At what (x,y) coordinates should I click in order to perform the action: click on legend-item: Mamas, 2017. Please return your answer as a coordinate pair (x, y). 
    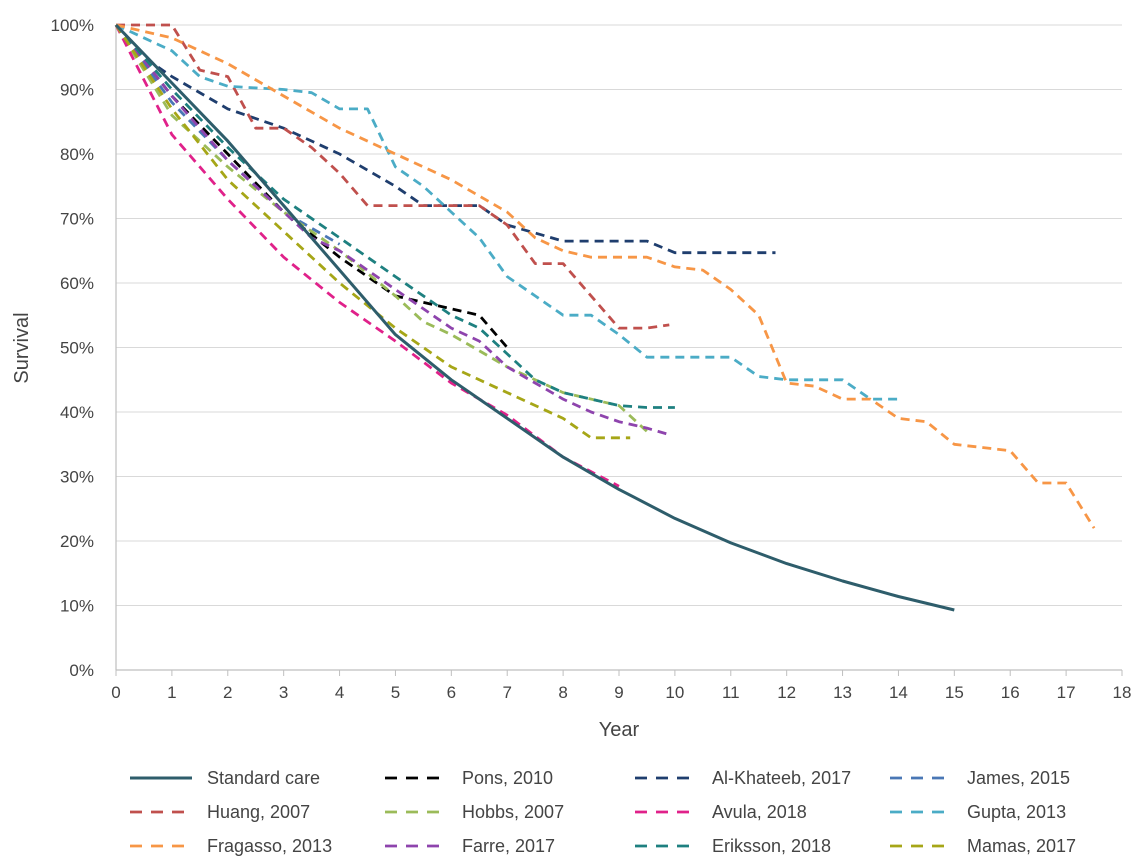
    Looking at the image, I should click on (983, 846).